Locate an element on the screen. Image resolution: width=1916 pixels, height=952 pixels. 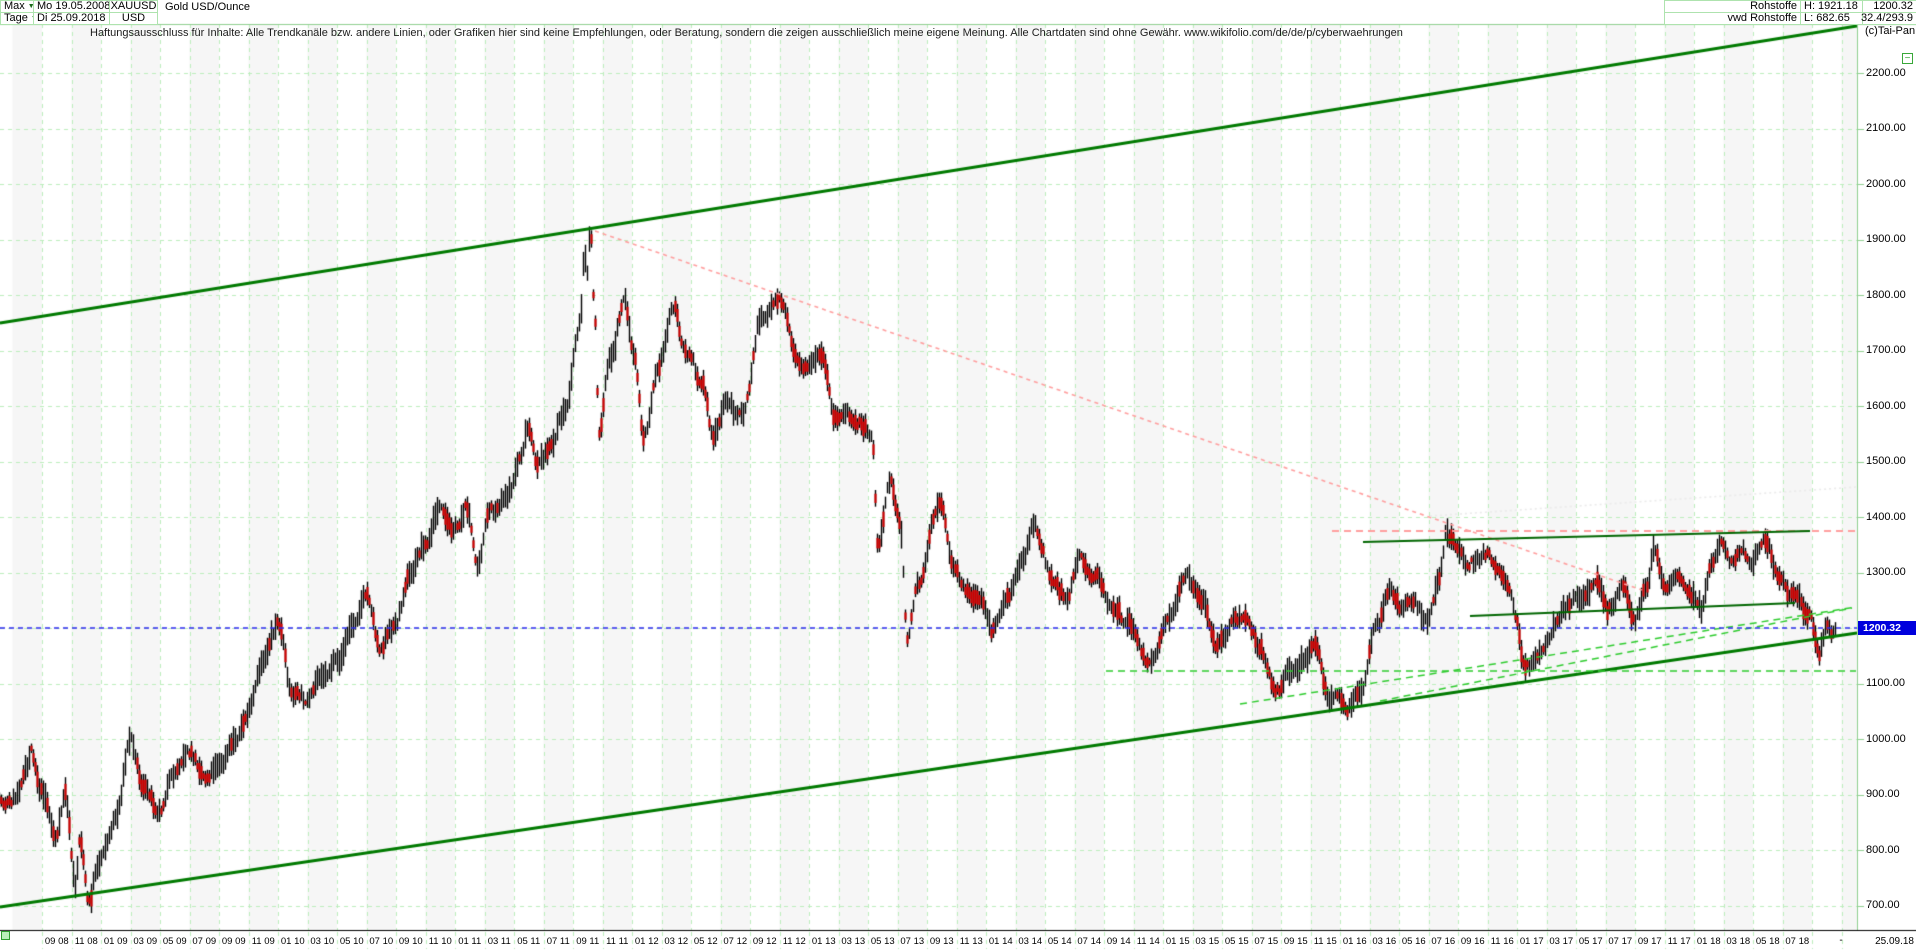
chevron-down-icon: ▼ is located at coordinates (31, 6).